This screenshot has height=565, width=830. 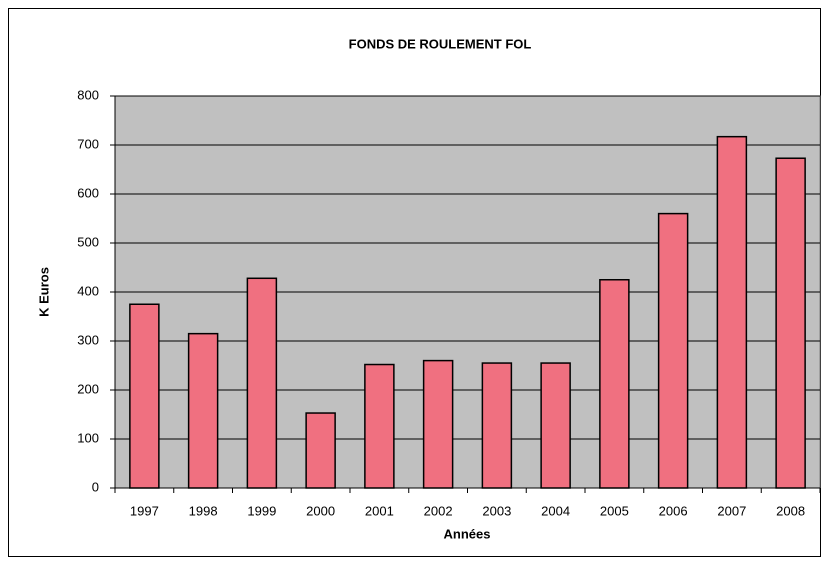 What do you see at coordinates (467, 533) in the screenshot?
I see `x-axis-label: Années` at bounding box center [467, 533].